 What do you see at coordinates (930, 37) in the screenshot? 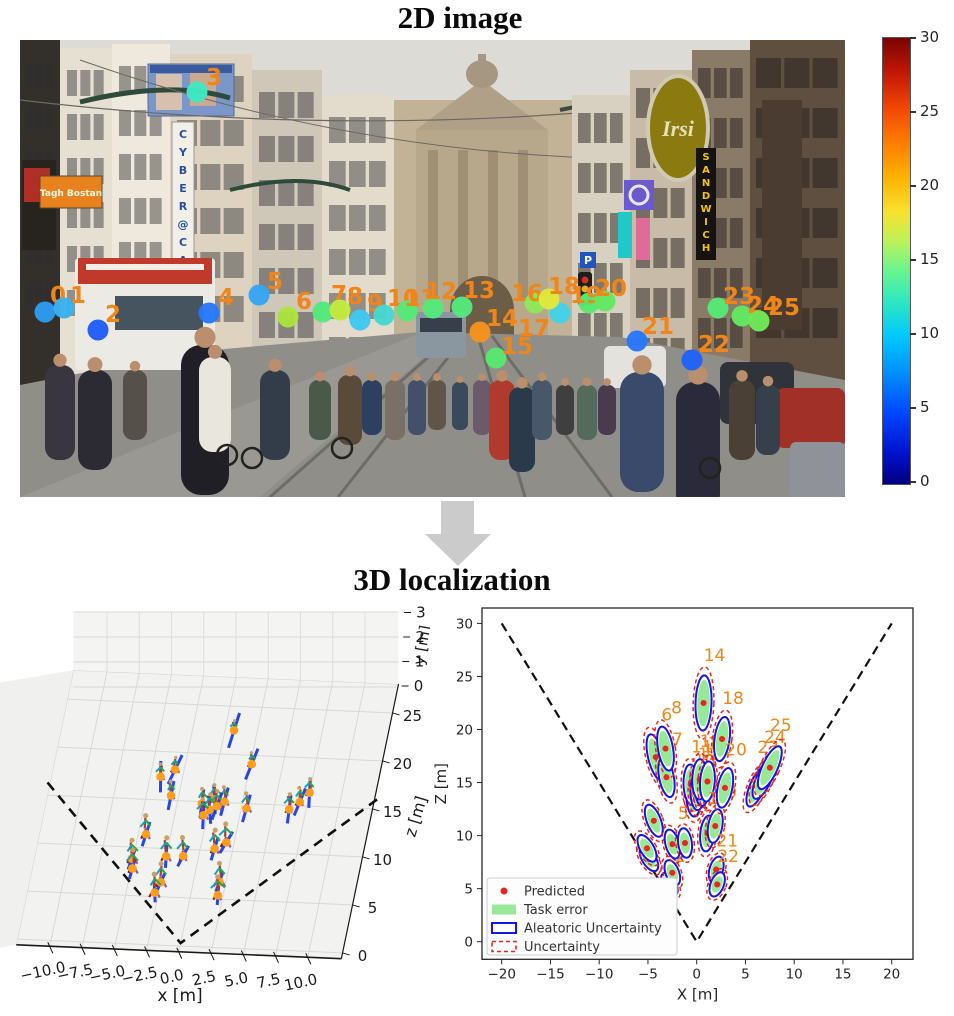
I see `colorbar-tick-label: 30` at bounding box center [930, 37].